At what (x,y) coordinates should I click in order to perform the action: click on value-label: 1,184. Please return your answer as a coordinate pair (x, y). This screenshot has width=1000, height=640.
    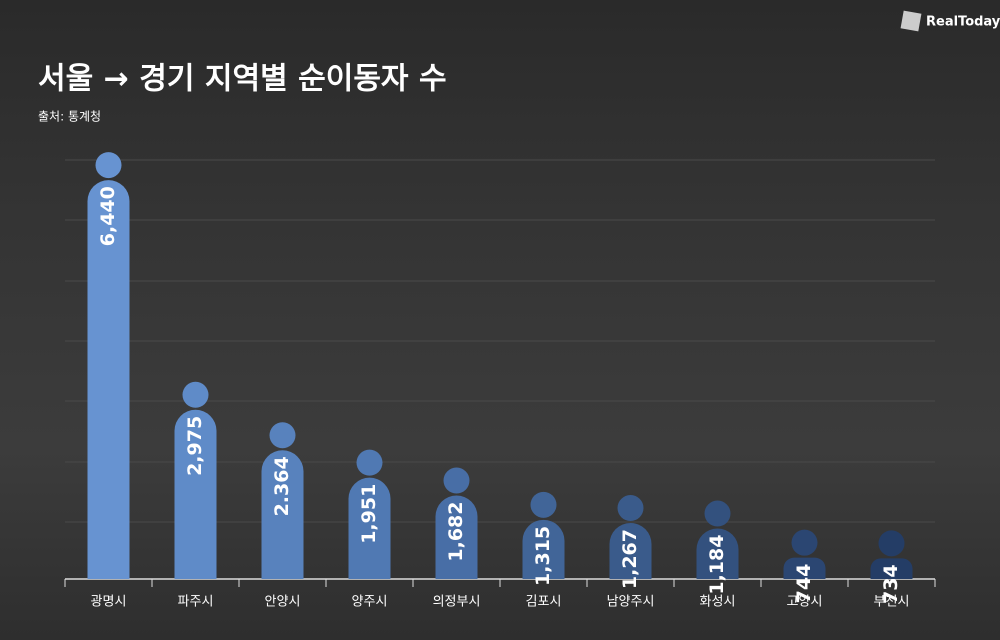
    Looking at the image, I should click on (717, 565).